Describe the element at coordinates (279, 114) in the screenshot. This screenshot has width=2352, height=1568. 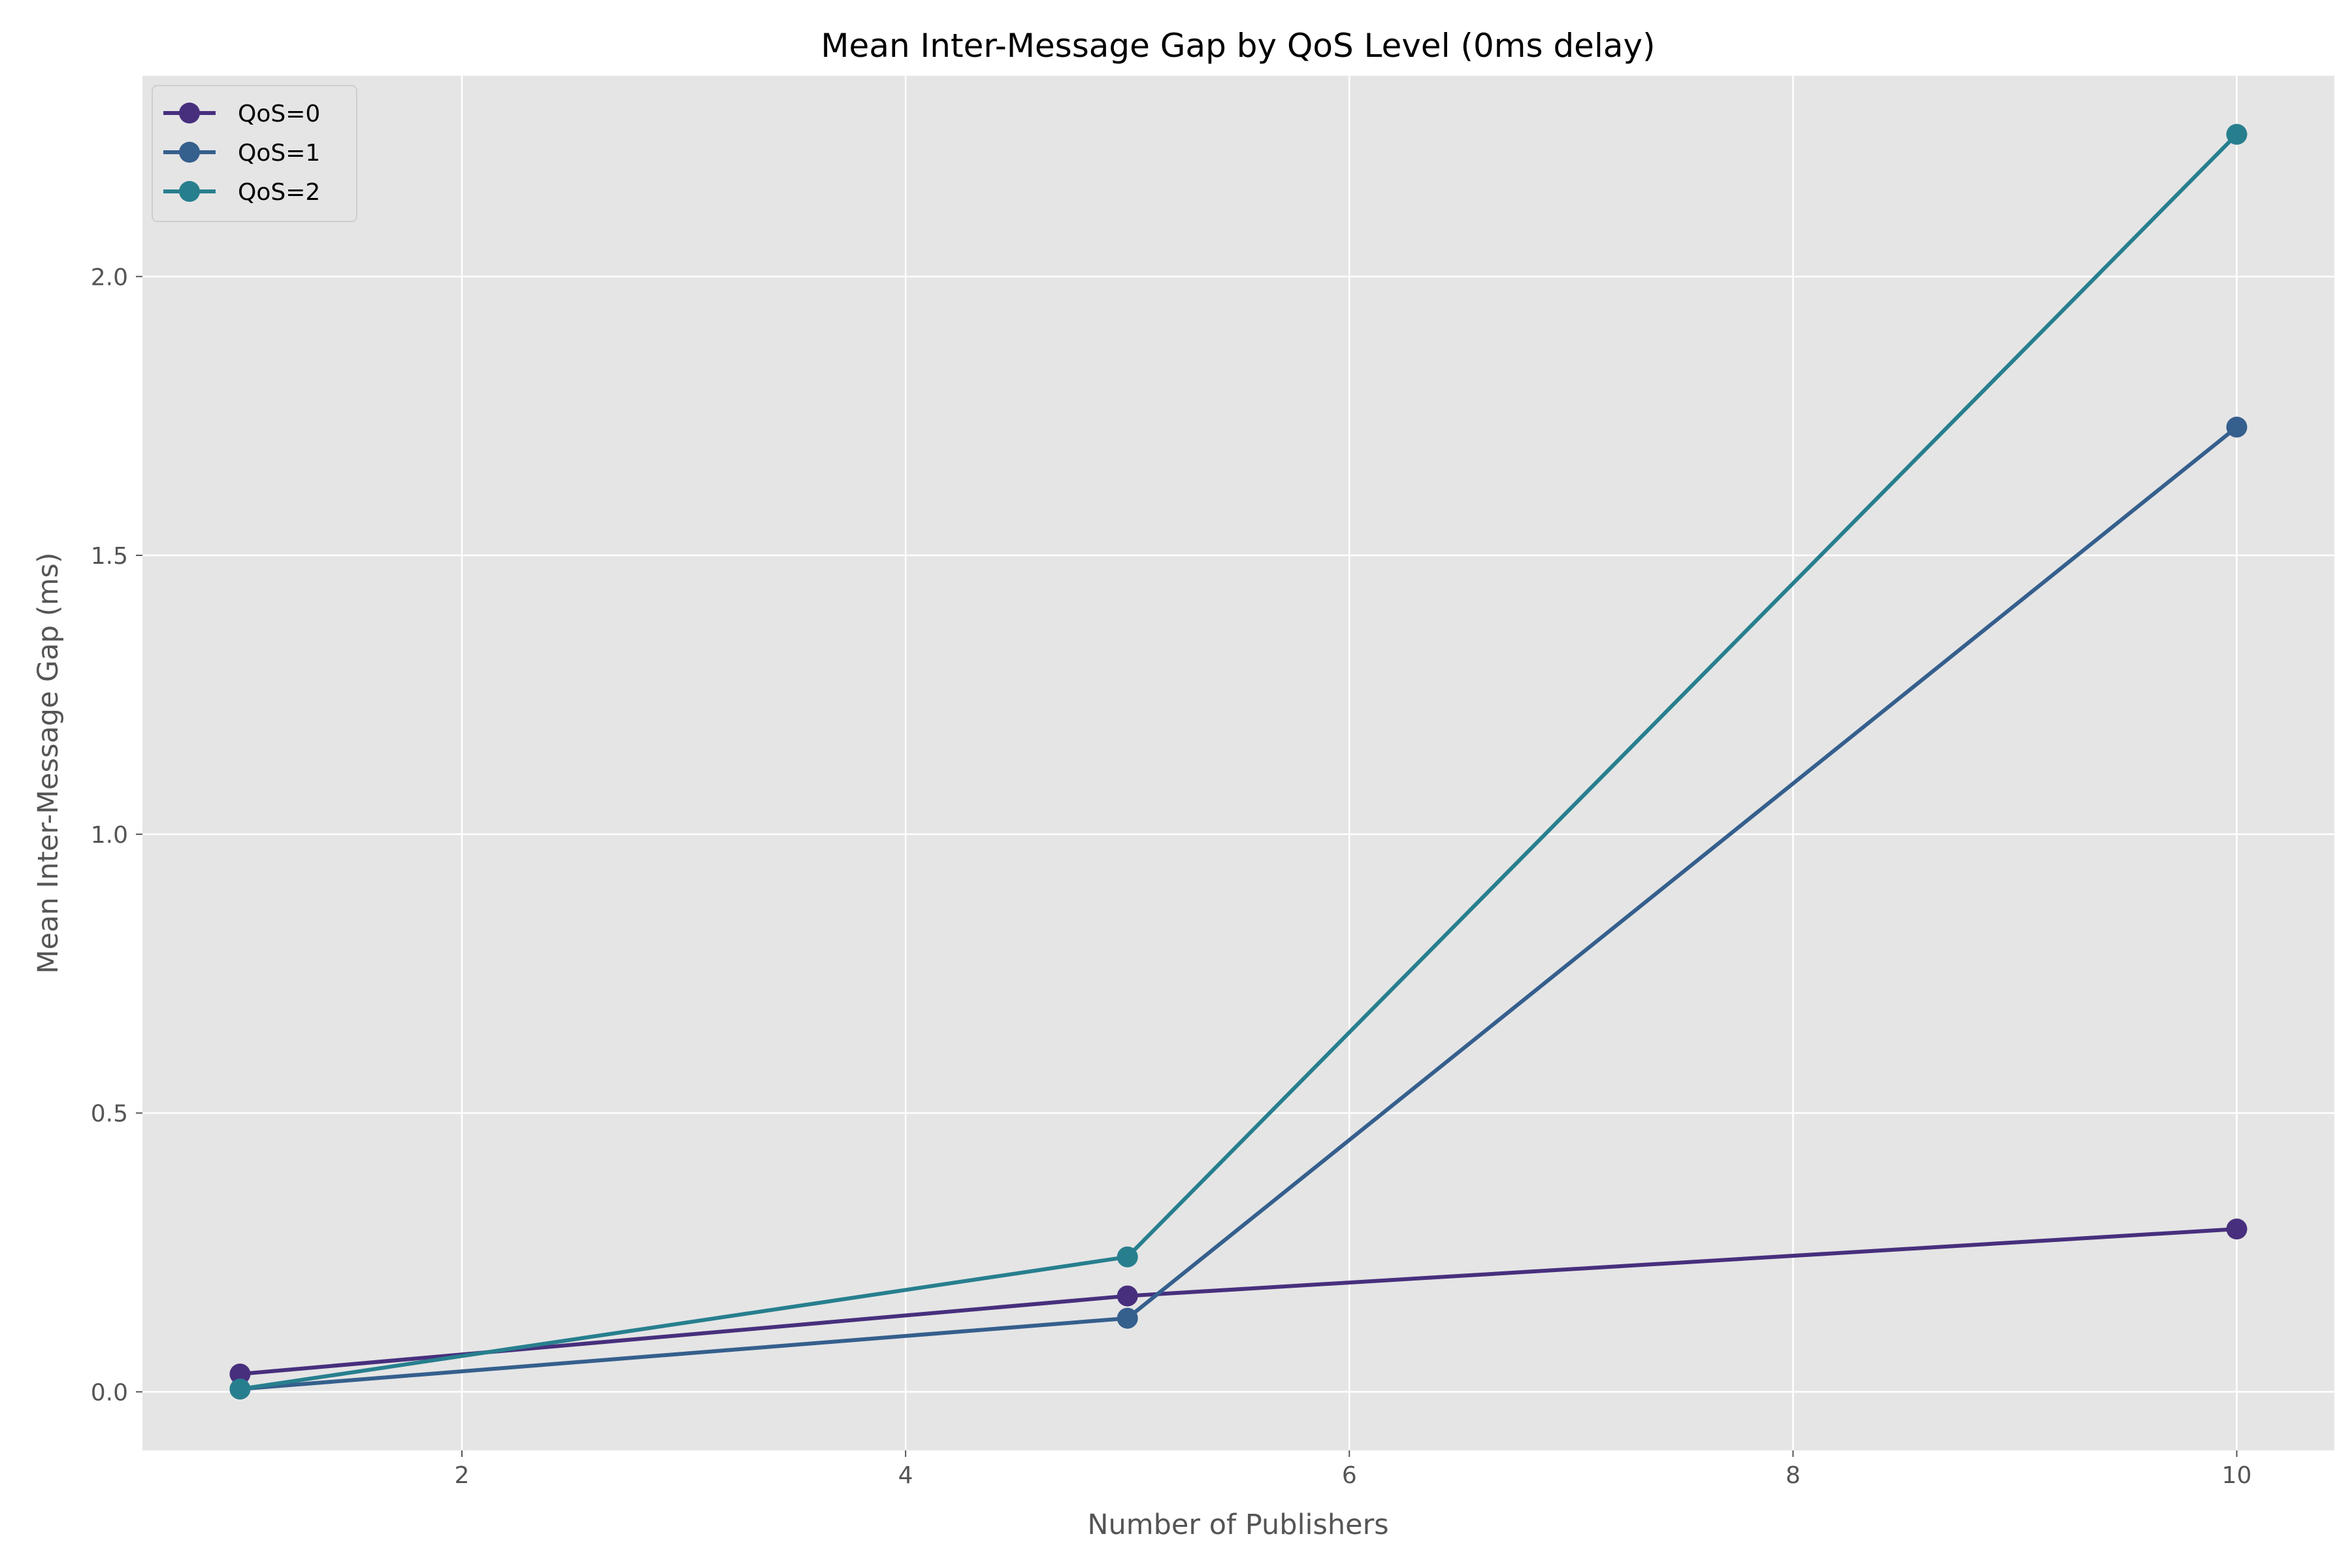
I see `legend-label: QoS=0` at that location.